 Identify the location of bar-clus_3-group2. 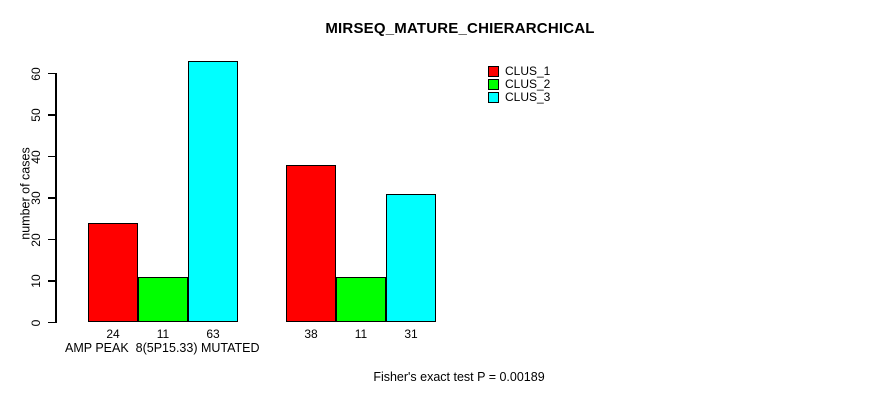
(411, 258).